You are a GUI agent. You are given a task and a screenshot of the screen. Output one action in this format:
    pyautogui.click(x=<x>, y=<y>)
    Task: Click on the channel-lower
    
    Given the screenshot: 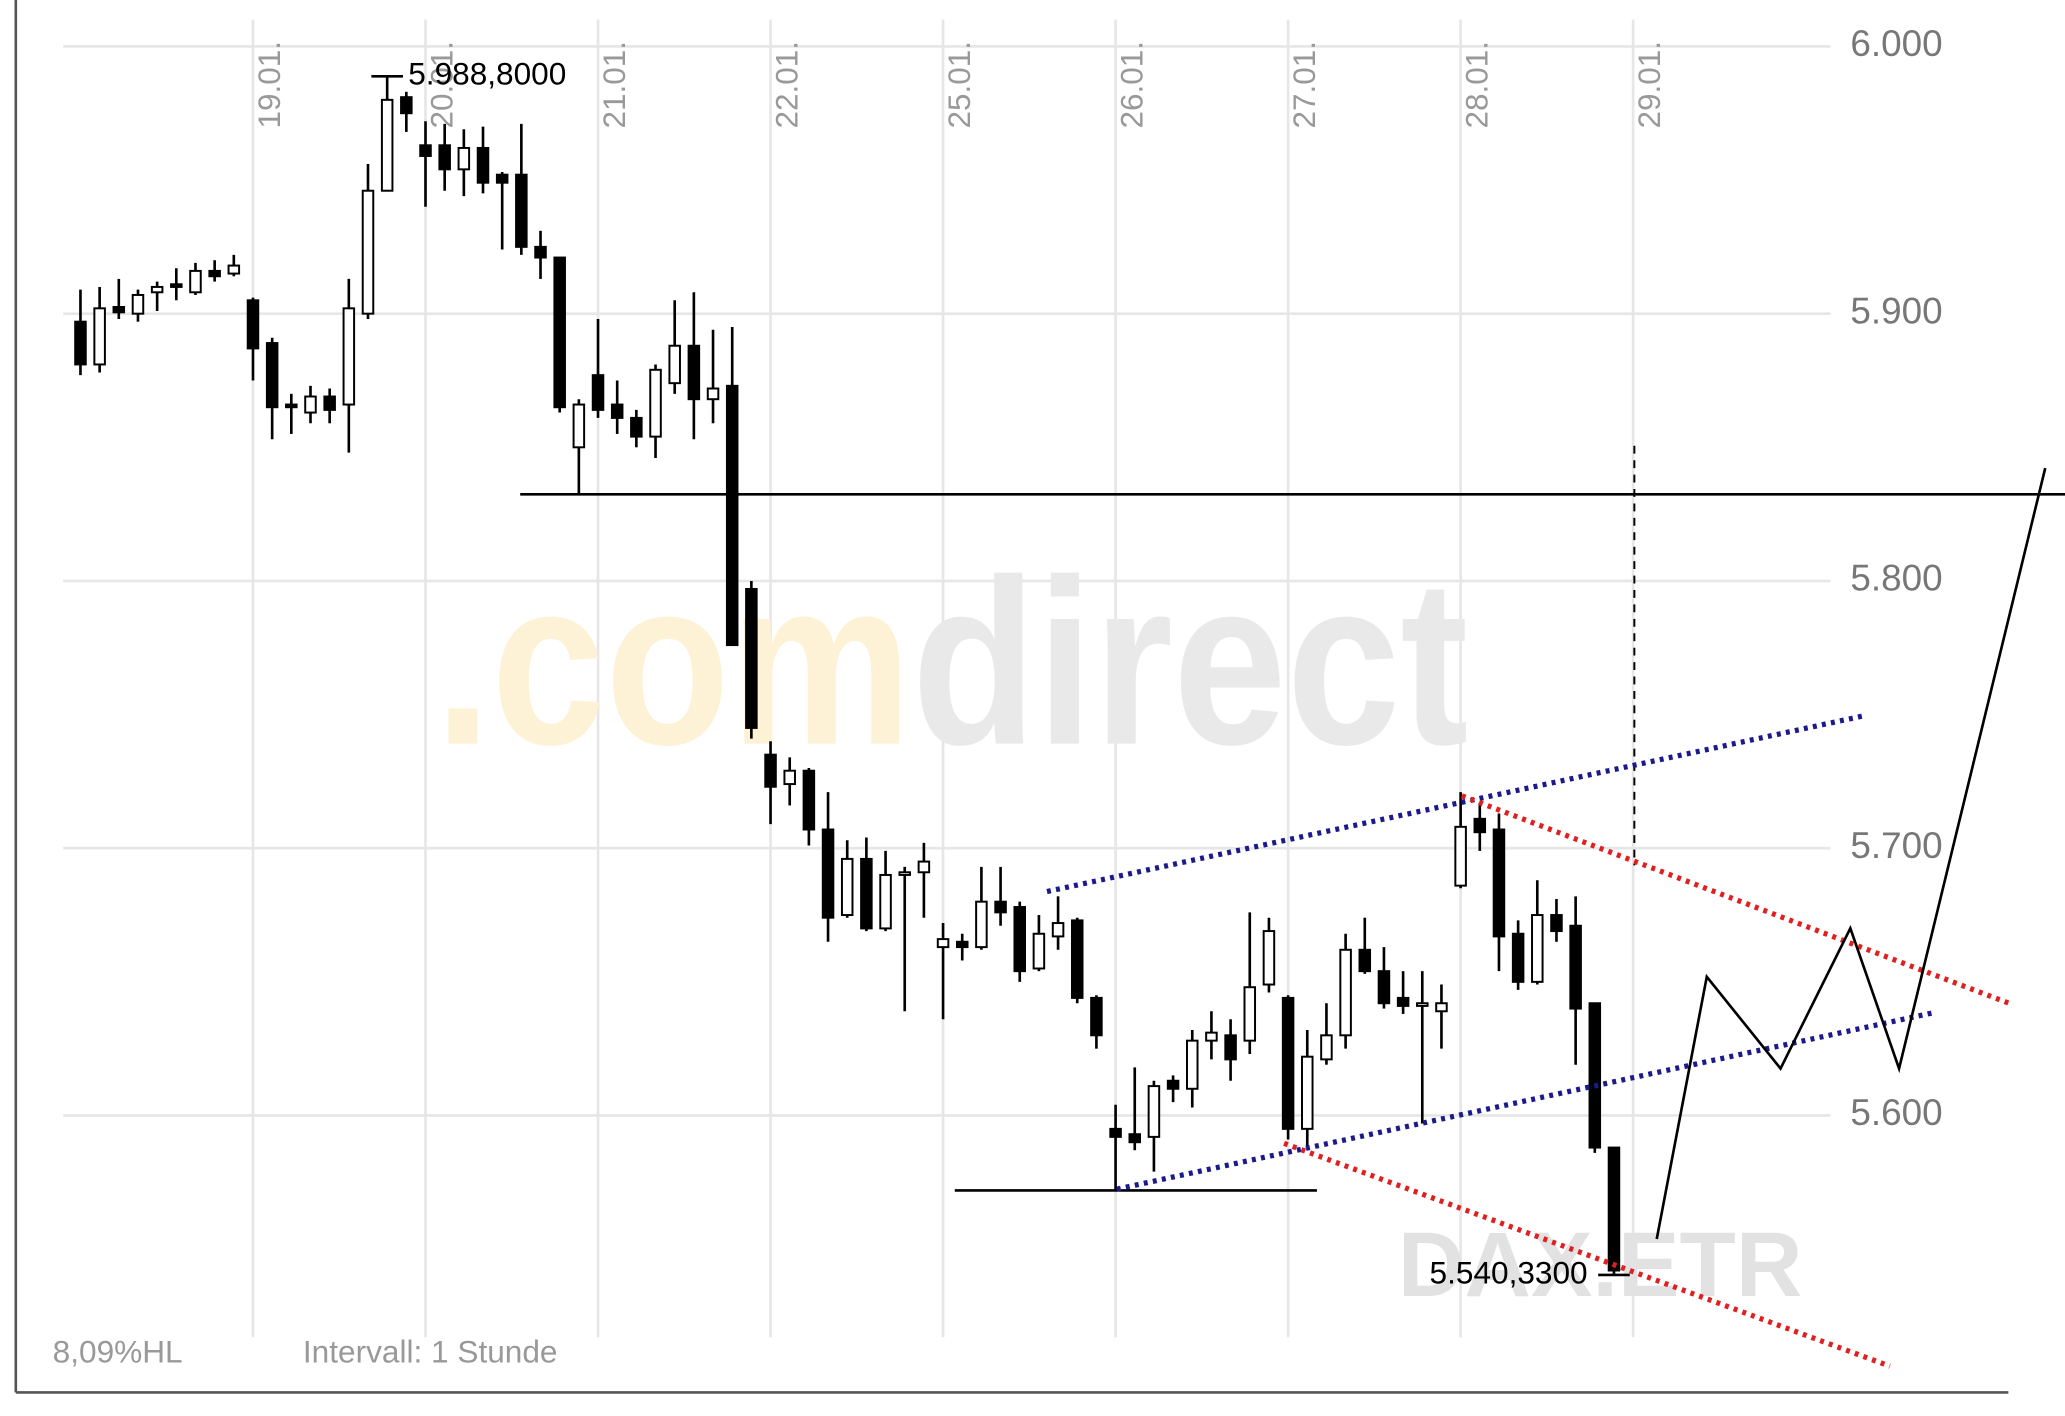 What is the action you would take?
    pyautogui.click(x=1526, y=1100)
    